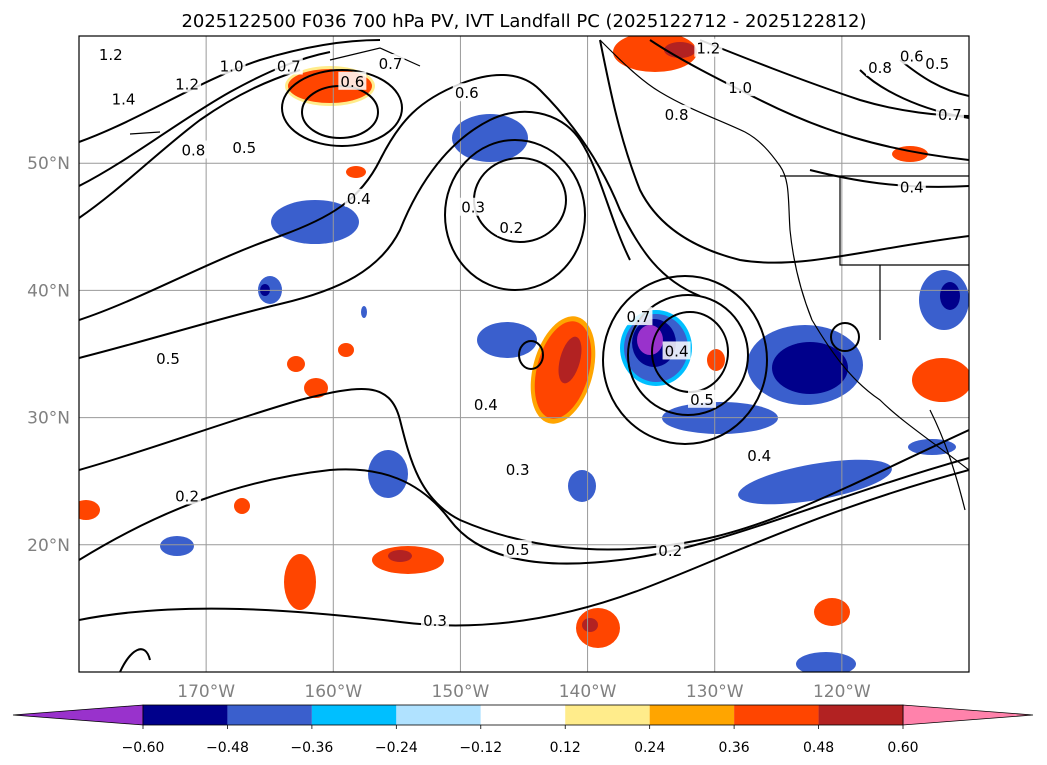 Image resolution: width=1047 pixels, height=765 pixels. I want to click on colorbar-tick-label: −0.12, so click(480, 748).